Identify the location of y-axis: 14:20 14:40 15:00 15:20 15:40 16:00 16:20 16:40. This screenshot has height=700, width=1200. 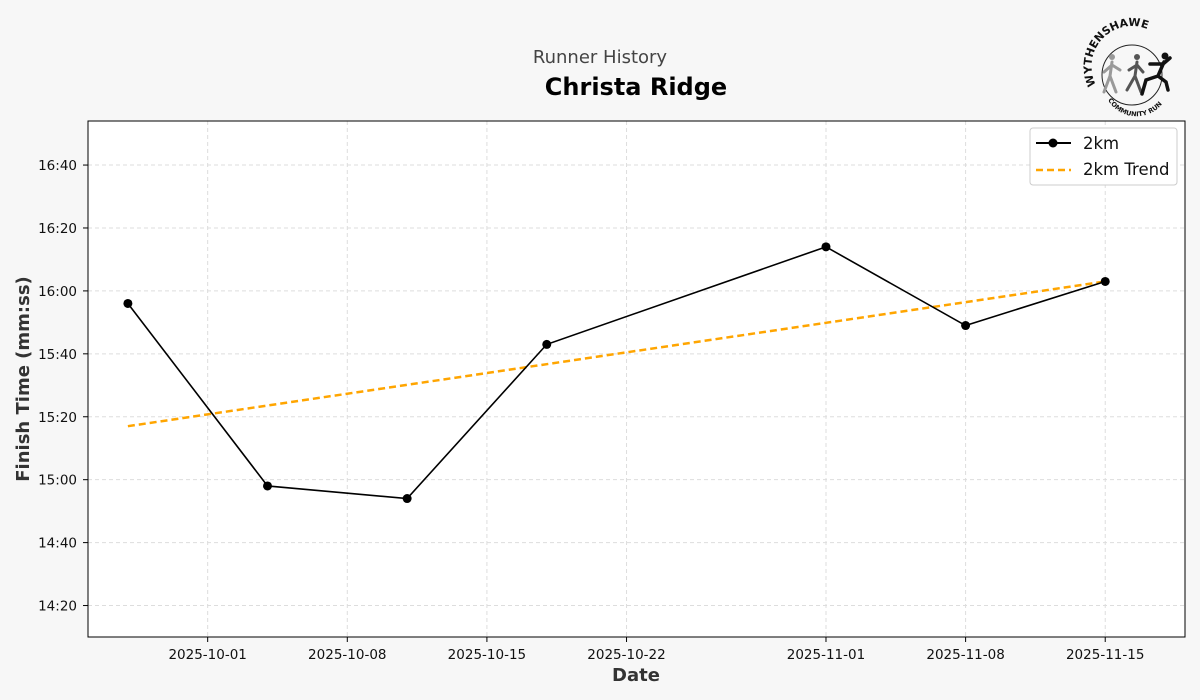
(63, 386).